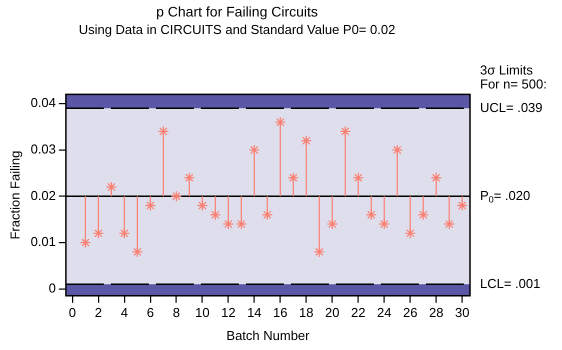  I want to click on y-tick-label: 0.03, so click(43, 149).